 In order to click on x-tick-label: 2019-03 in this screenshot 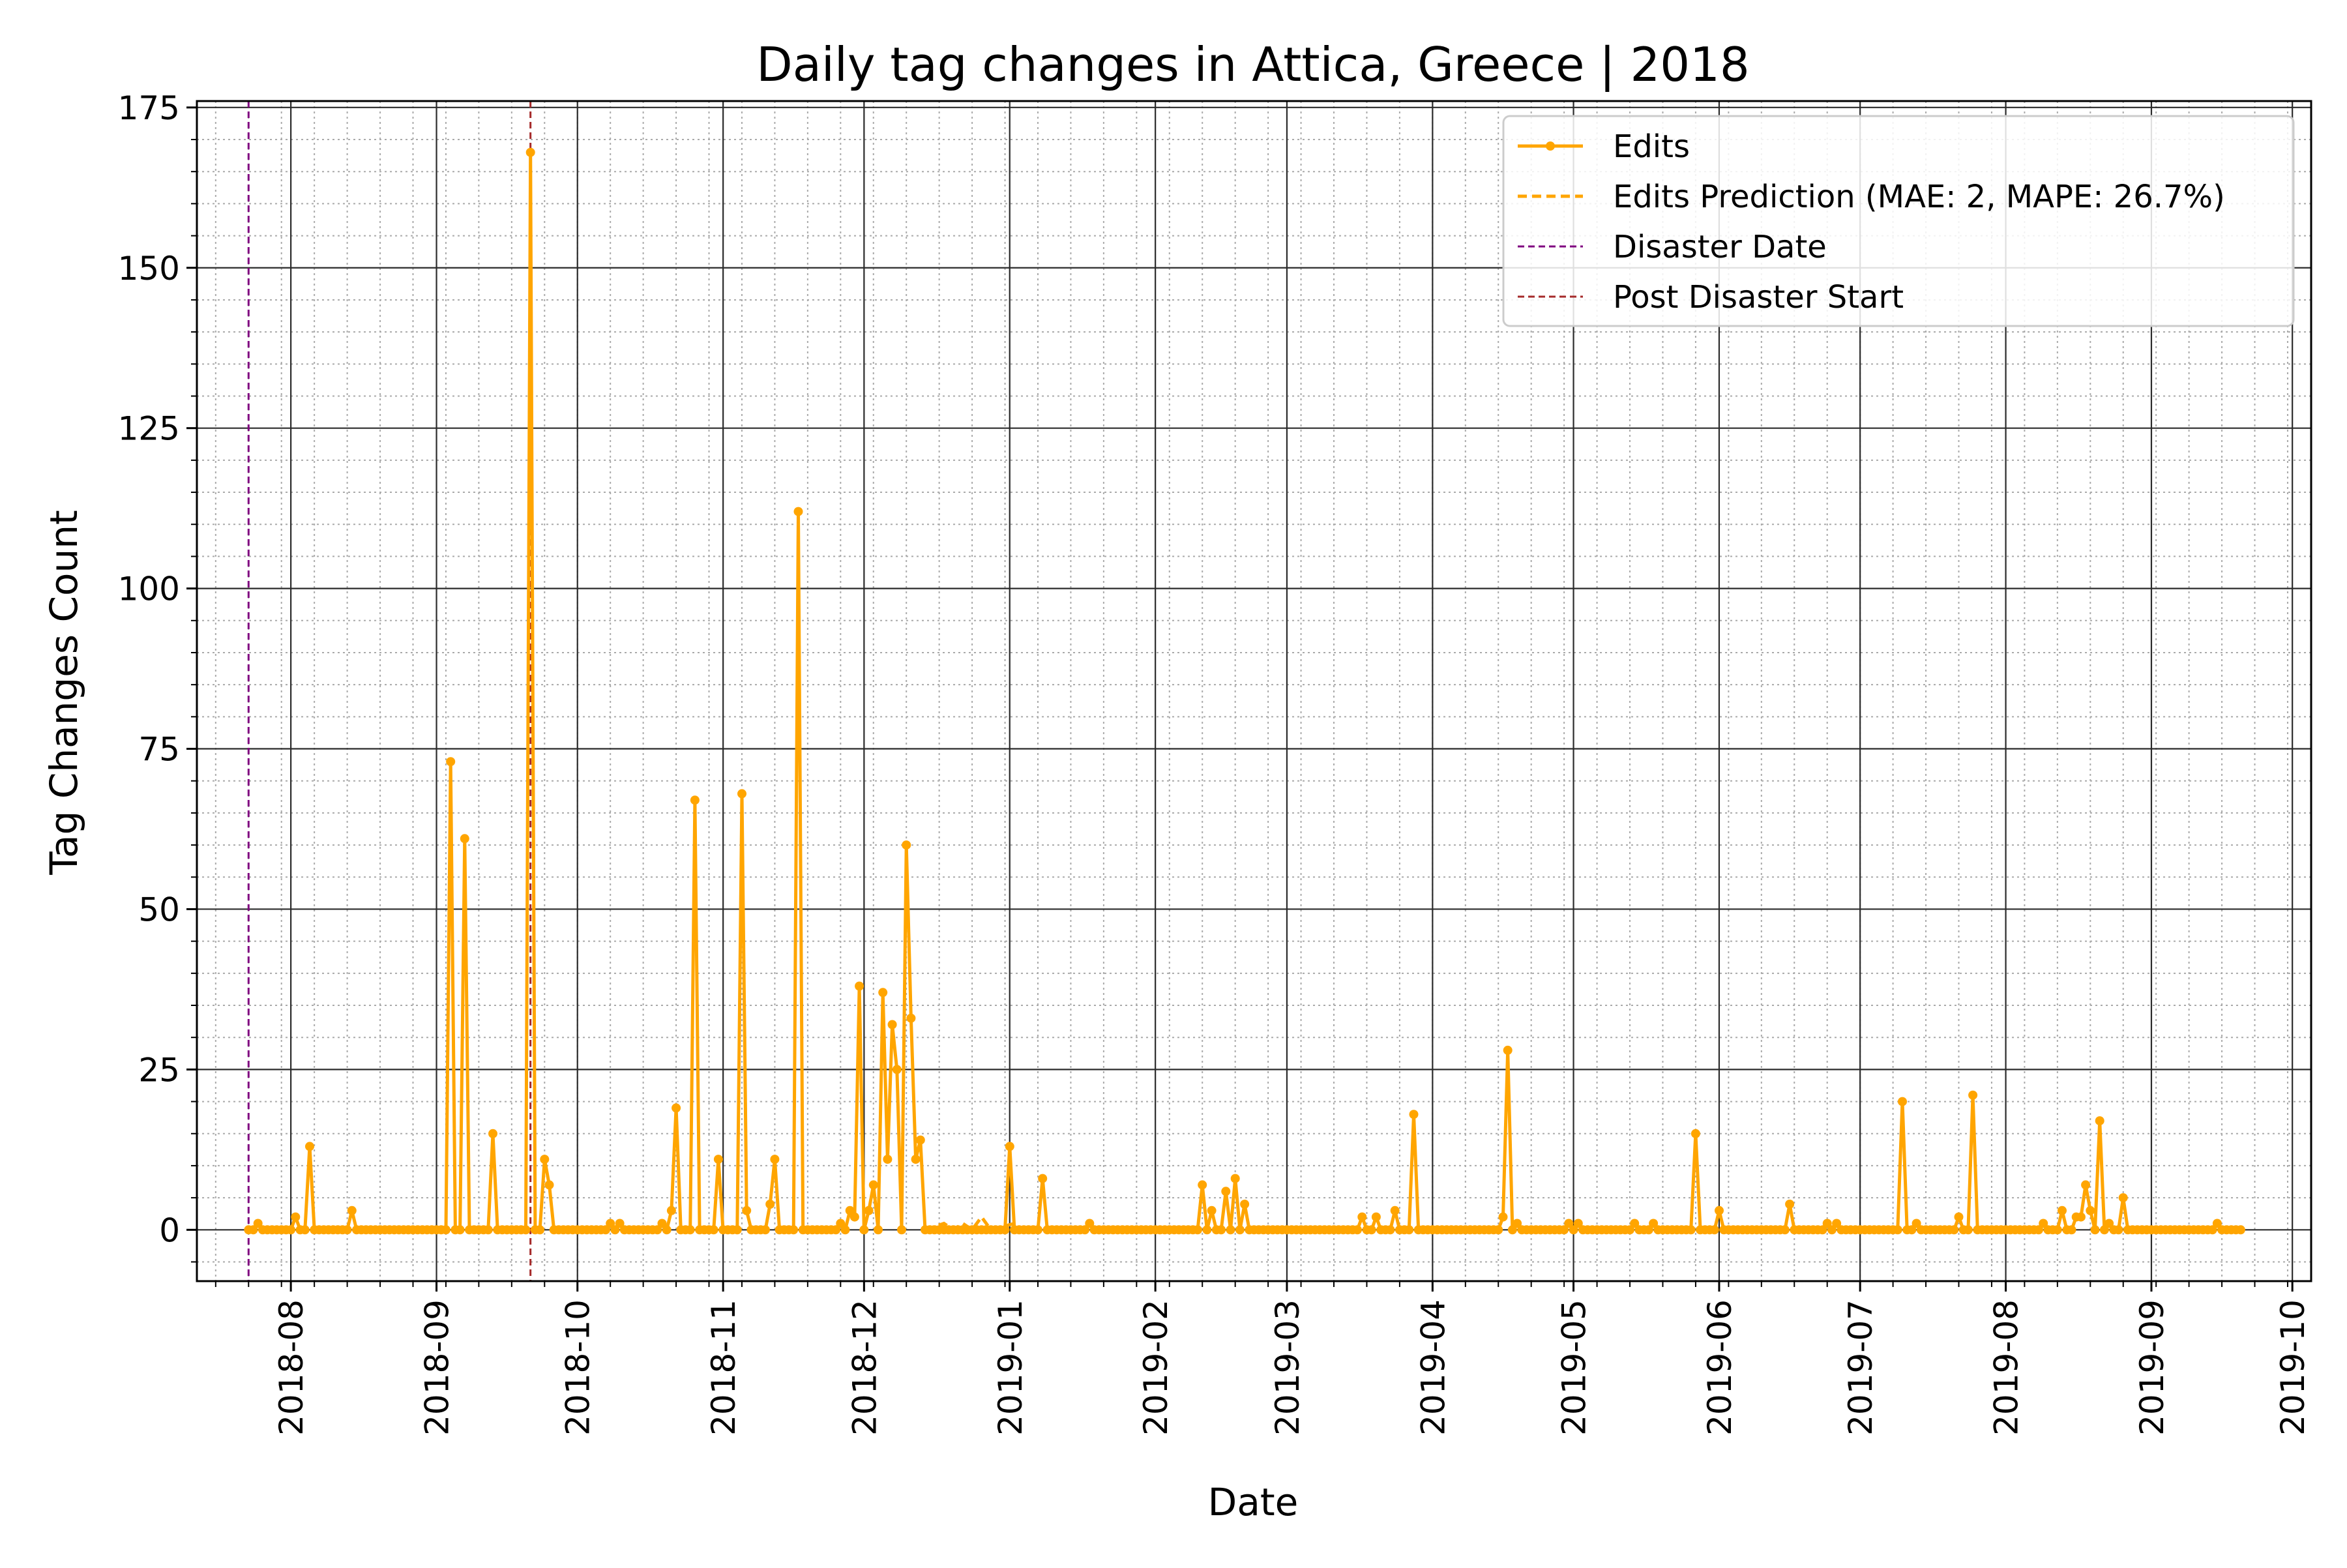, I will do `click(1287, 1368)`.